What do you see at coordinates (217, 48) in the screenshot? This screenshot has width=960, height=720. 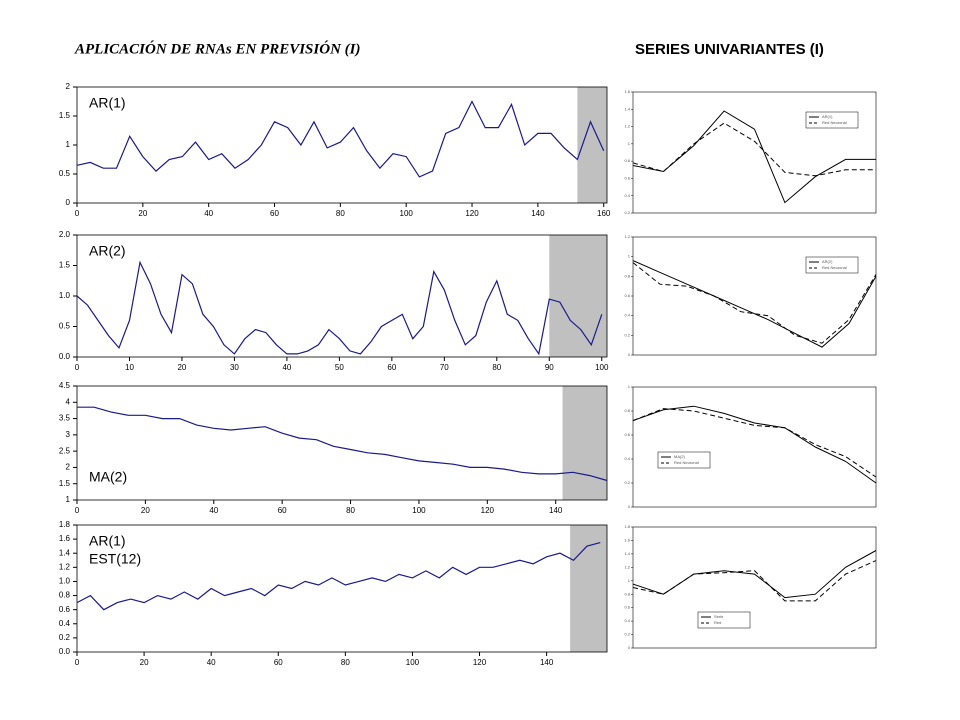 I see `slide-title: APLICACIÓN DE RNAs EN PREVISIÓN (I)` at bounding box center [217, 48].